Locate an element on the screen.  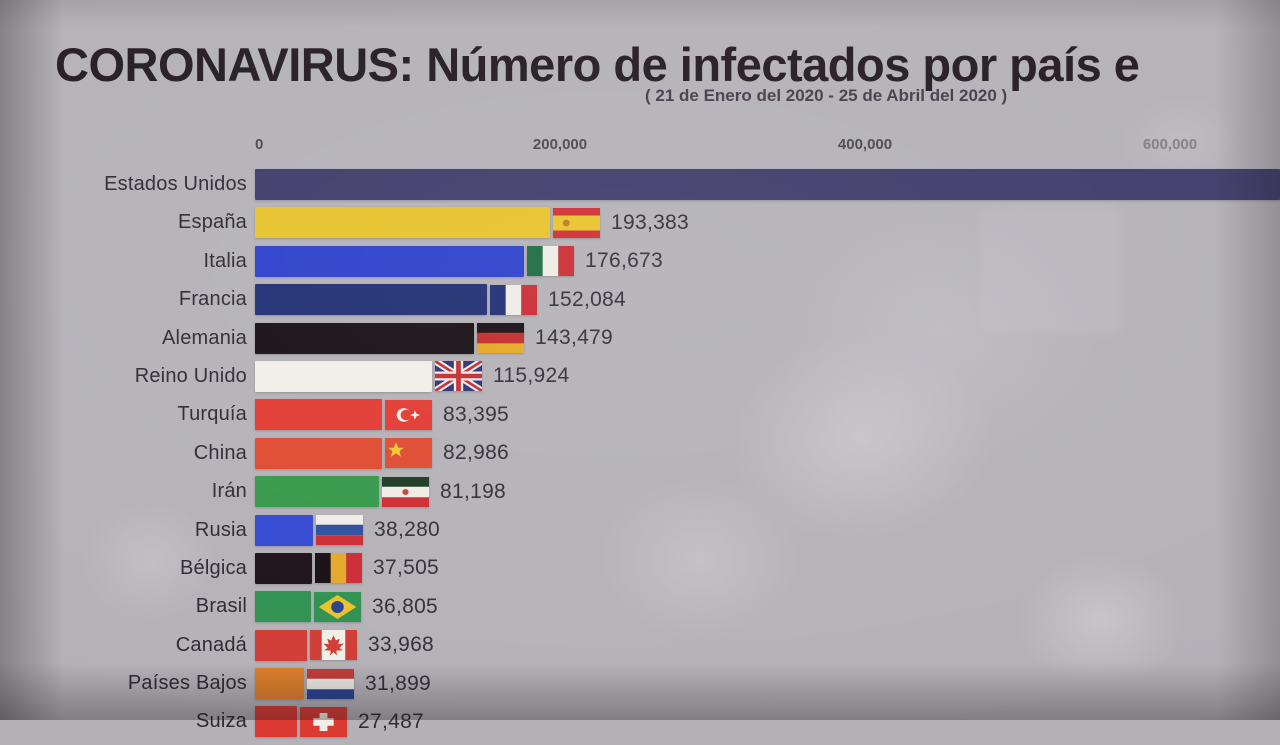
value-label: 115,924 is located at coordinates (531, 376).